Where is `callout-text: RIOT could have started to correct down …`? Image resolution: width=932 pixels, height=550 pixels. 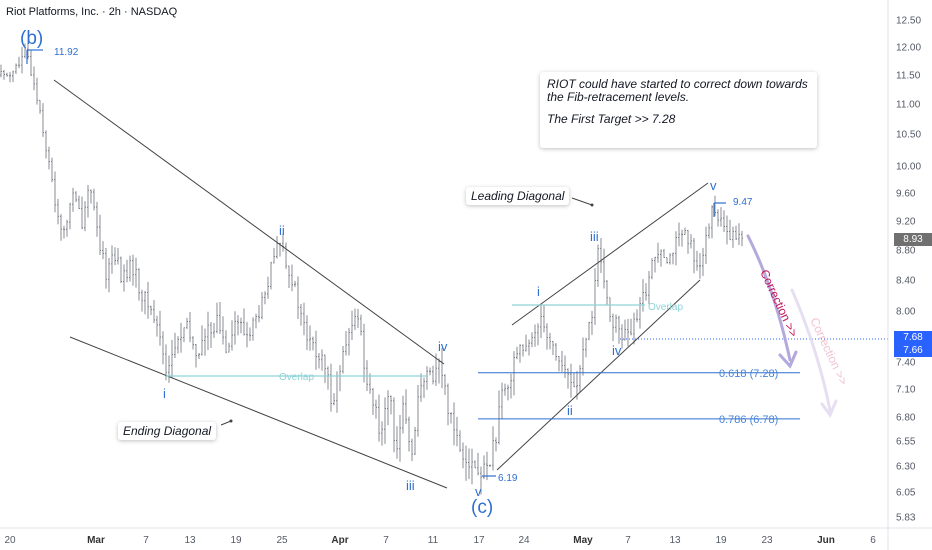 callout-text: RIOT could have started to correct down … is located at coordinates (677, 90).